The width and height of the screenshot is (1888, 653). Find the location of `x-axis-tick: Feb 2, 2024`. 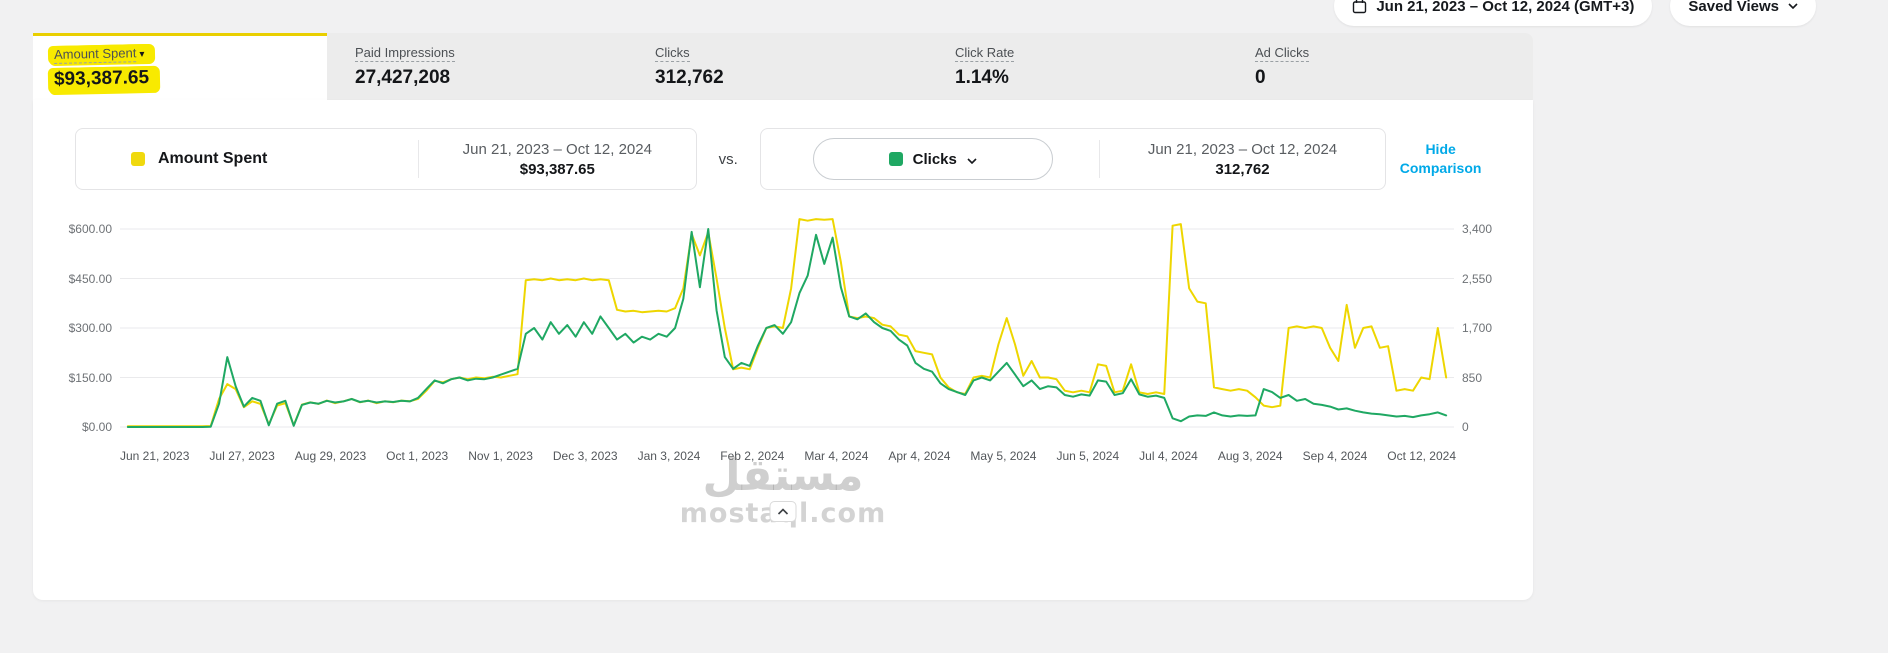

x-axis-tick: Feb 2, 2024 is located at coordinates (752, 456).